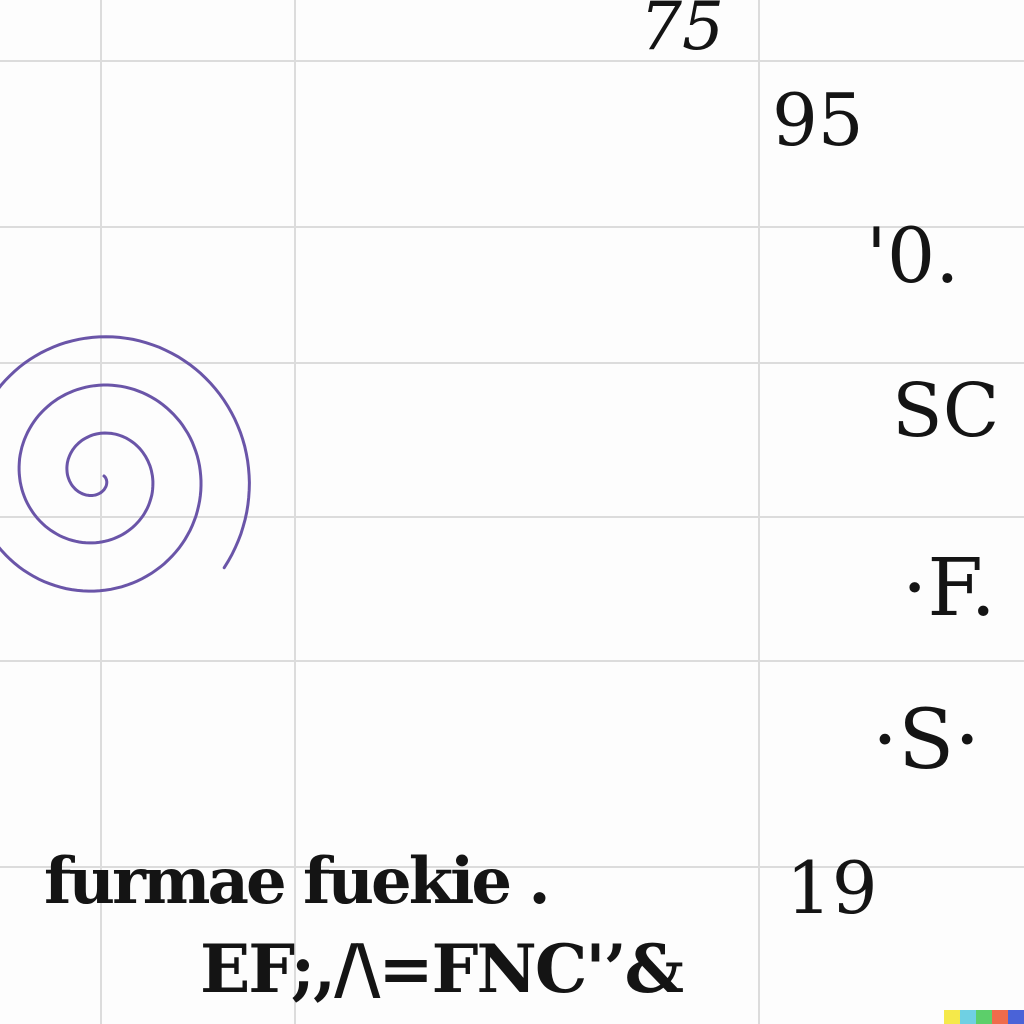 The height and width of the screenshot is (1024, 1024). Describe the element at coordinates (913, 255) in the screenshot. I see `glyph-letter-0: '0.` at that location.